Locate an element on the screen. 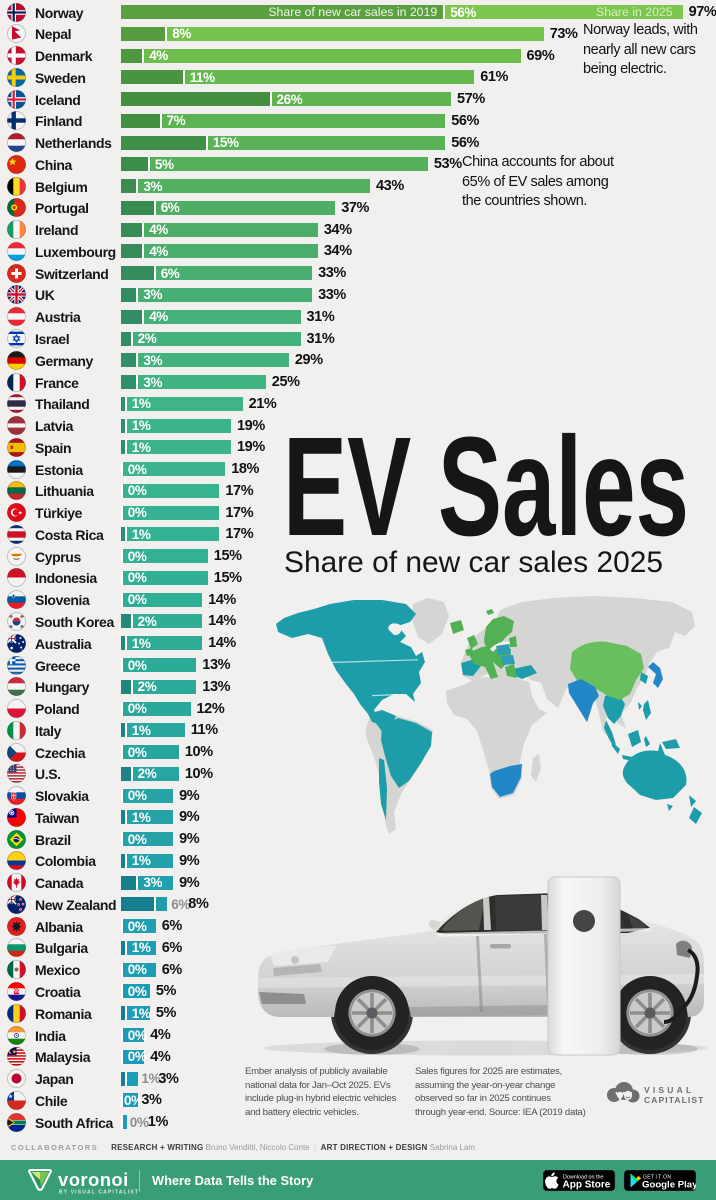  svg-text: voronoi is located at coordinates (93, 1179).